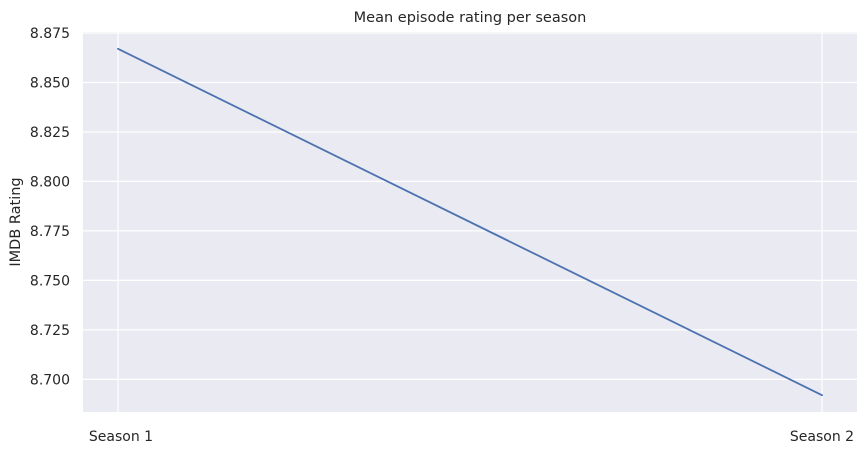  What do you see at coordinates (50, 133) in the screenshot?
I see `y-tick-label: 8.825` at bounding box center [50, 133].